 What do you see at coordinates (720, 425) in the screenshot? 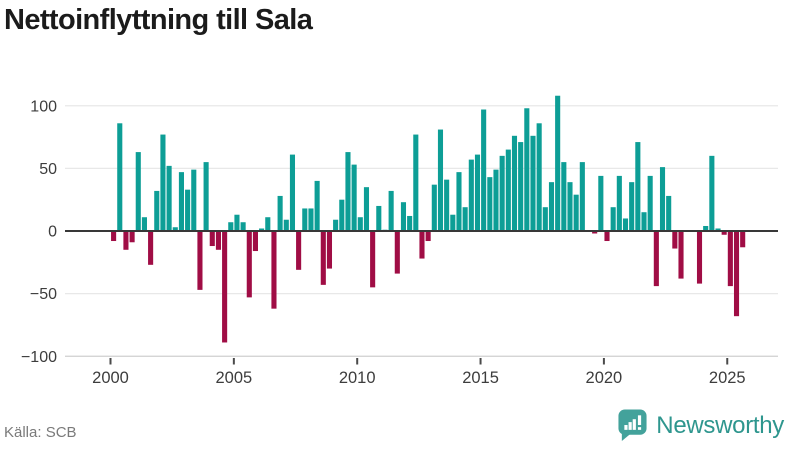
I see `newsworthy-wordmark: Newsworthy` at bounding box center [720, 425].